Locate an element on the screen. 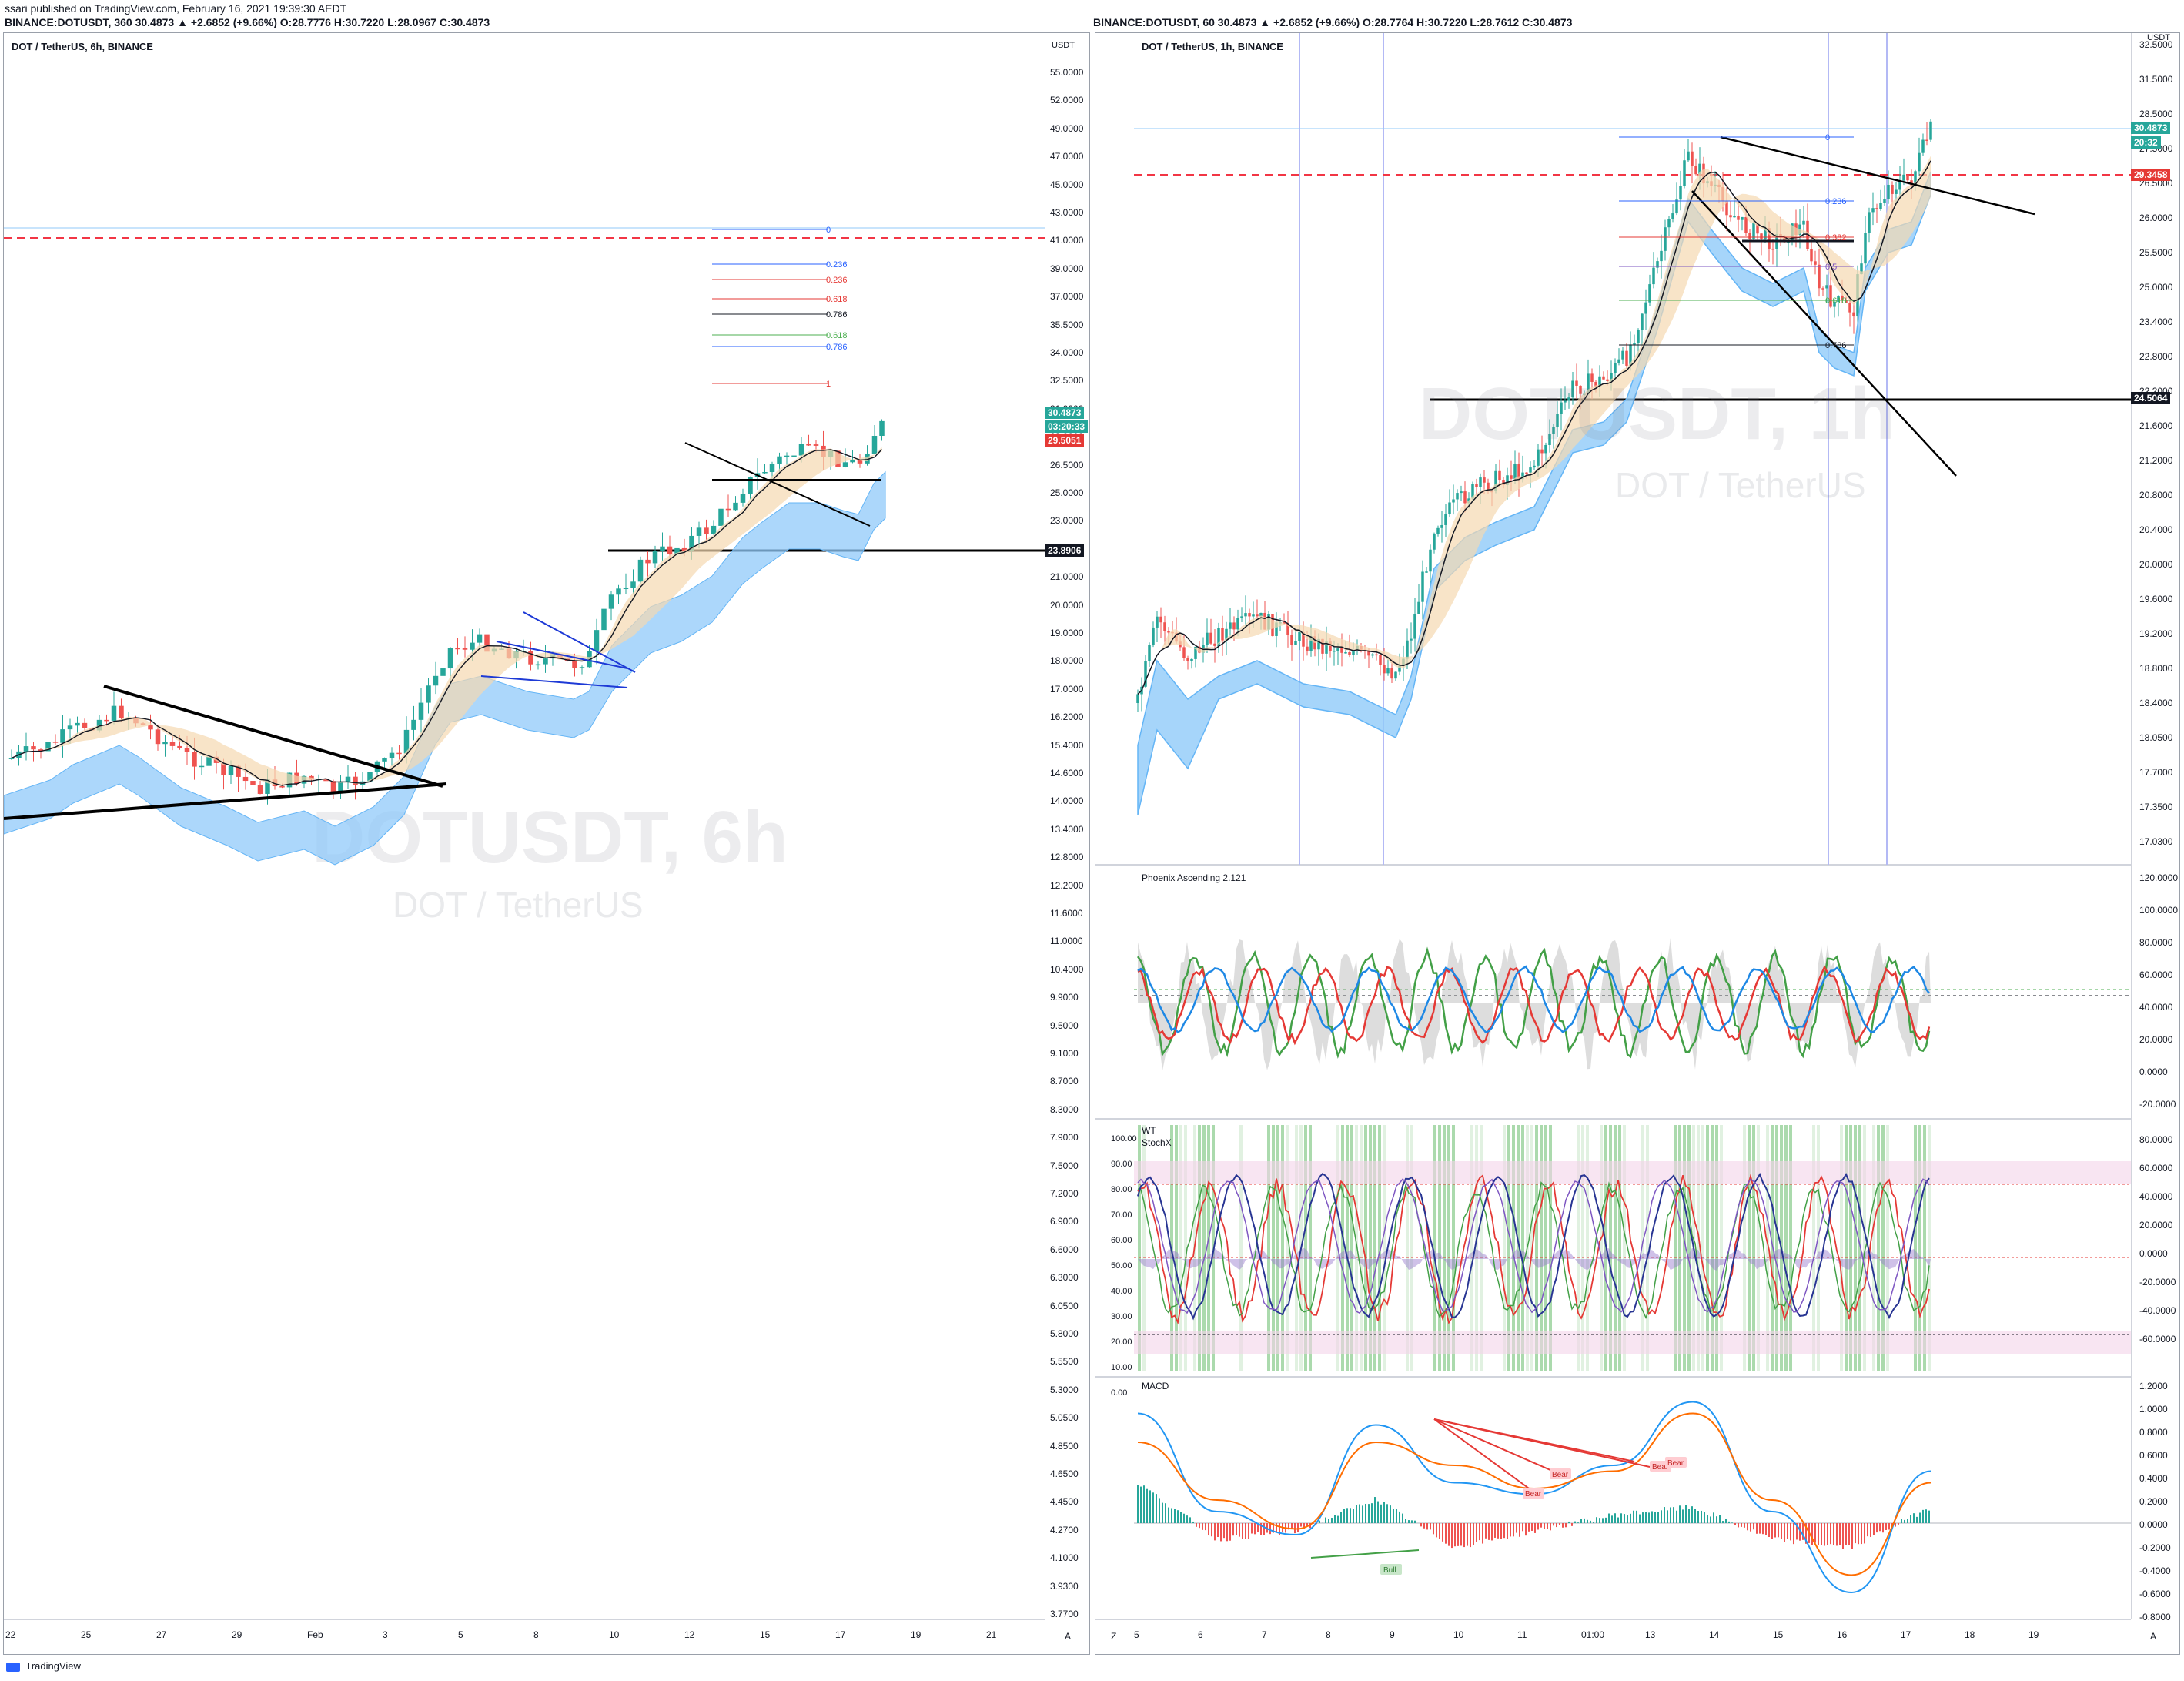 Image resolution: width=2184 pixels, height=1681 pixels. right-price-tick: 31.5000 is located at coordinates (2156, 79).